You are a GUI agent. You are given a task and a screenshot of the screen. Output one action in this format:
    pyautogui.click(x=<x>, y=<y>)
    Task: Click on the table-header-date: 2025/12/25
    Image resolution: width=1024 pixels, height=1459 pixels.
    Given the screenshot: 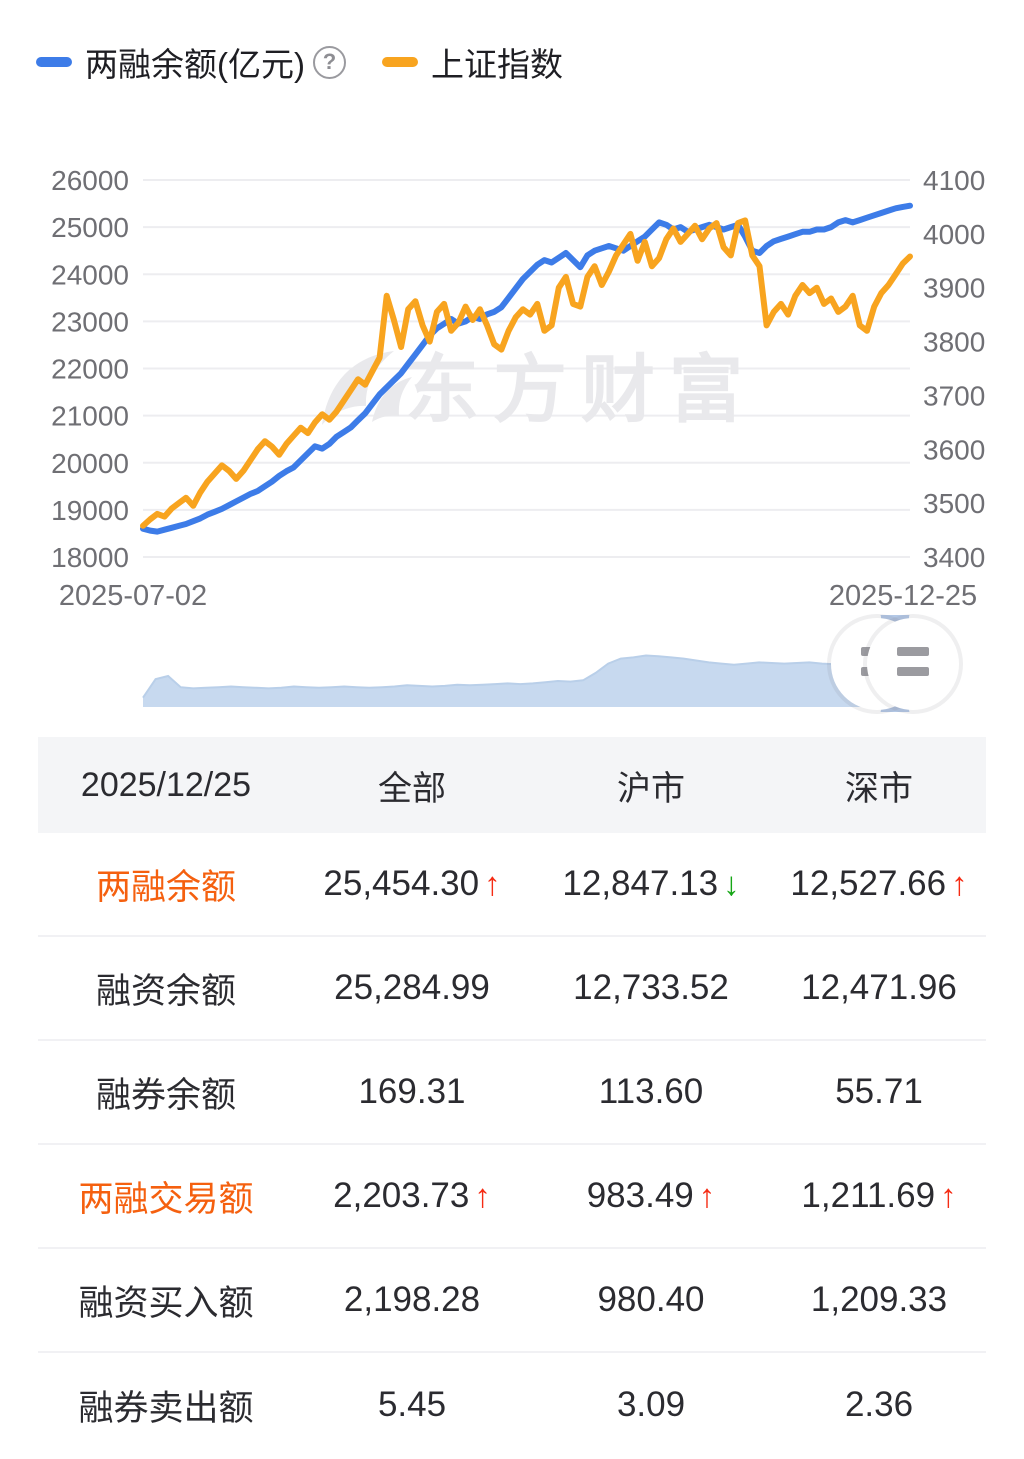 What is the action you would take?
    pyautogui.click(x=166, y=784)
    